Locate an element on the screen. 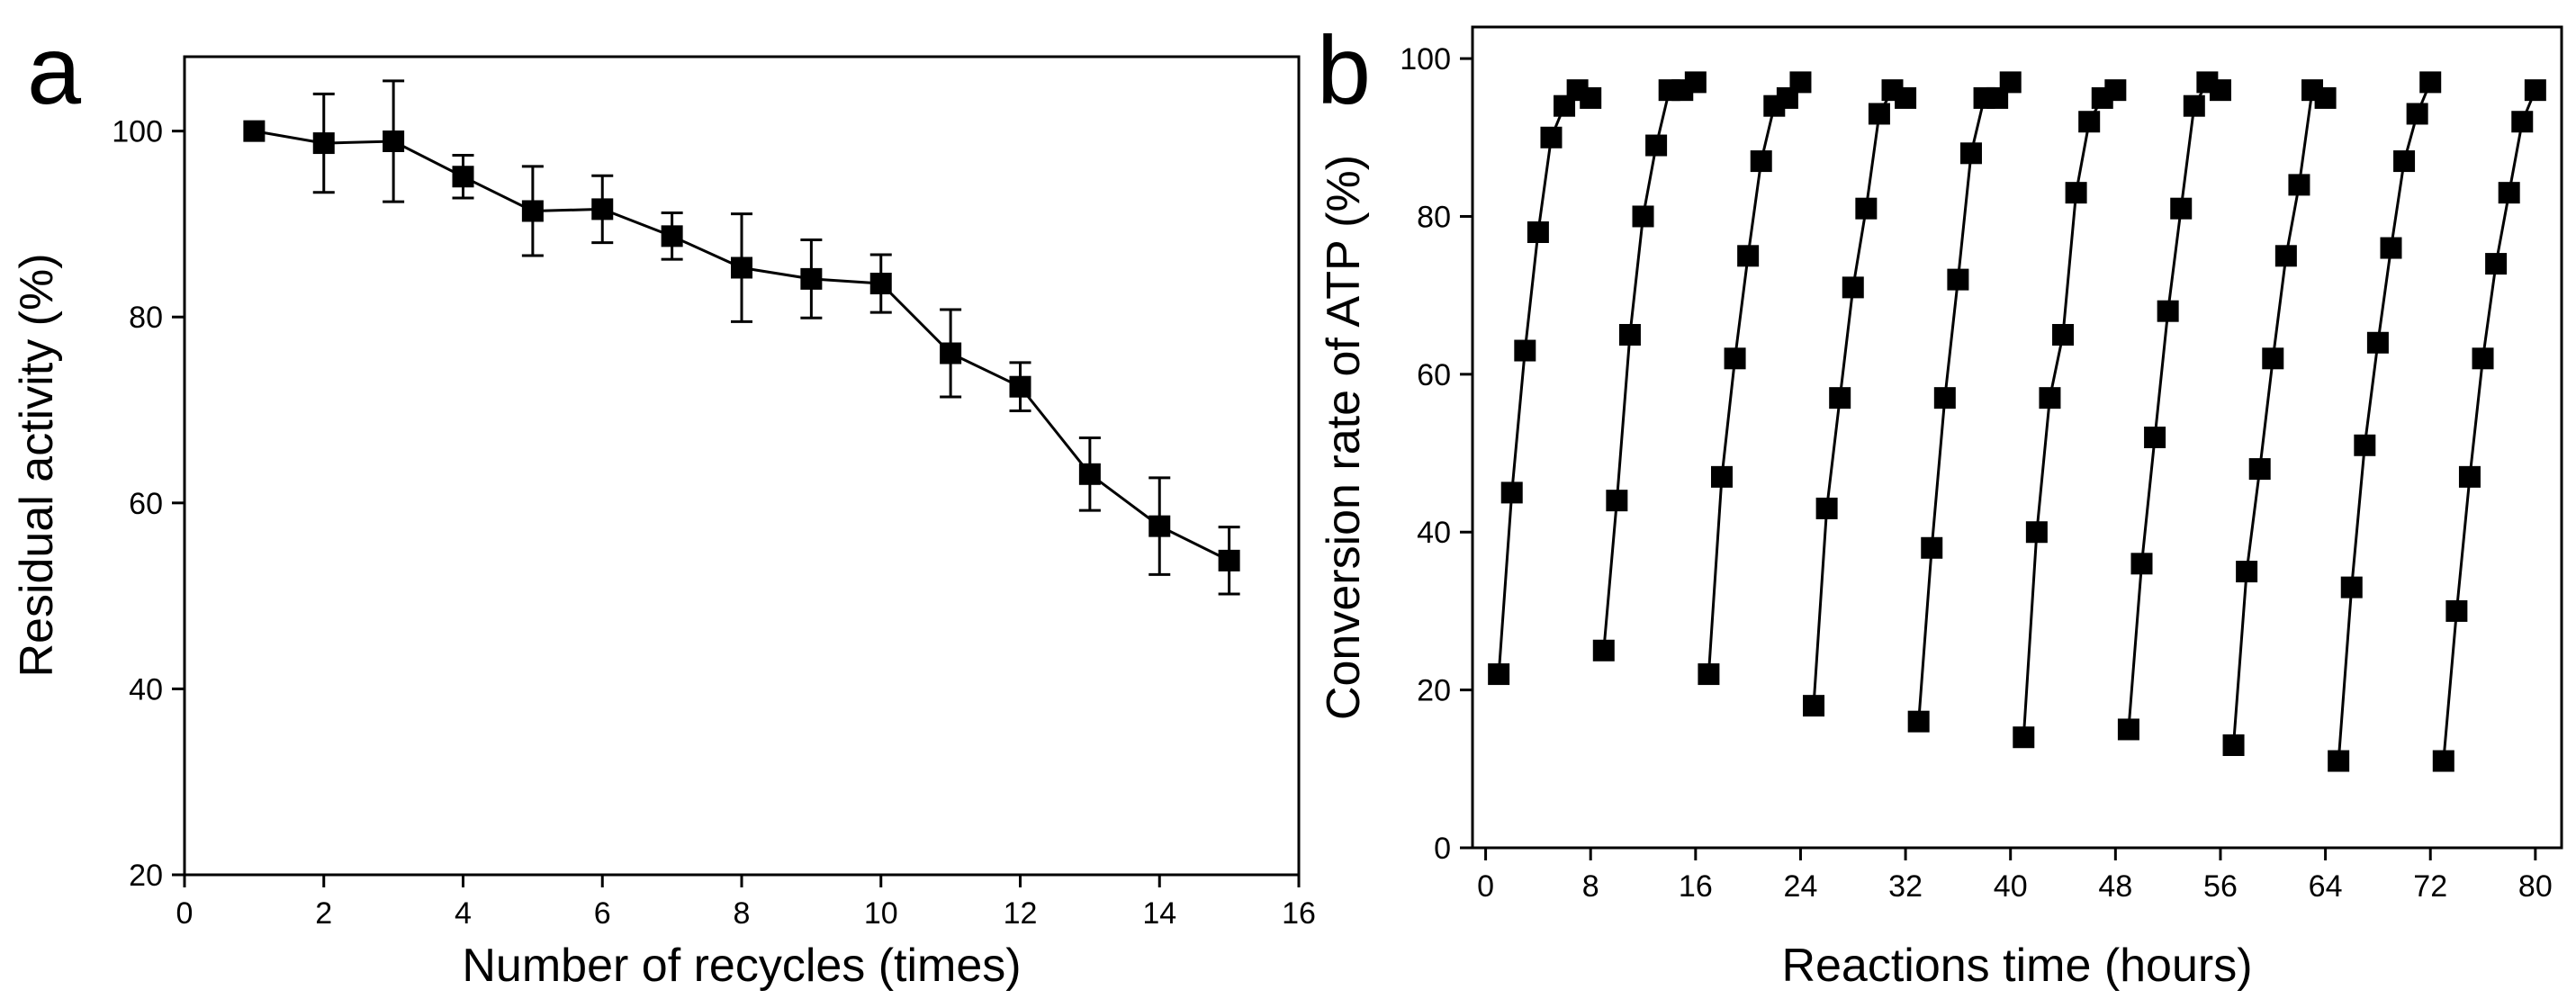 The height and width of the screenshot is (1008, 2576). panel-b-letter: b is located at coordinates (1344, 70).